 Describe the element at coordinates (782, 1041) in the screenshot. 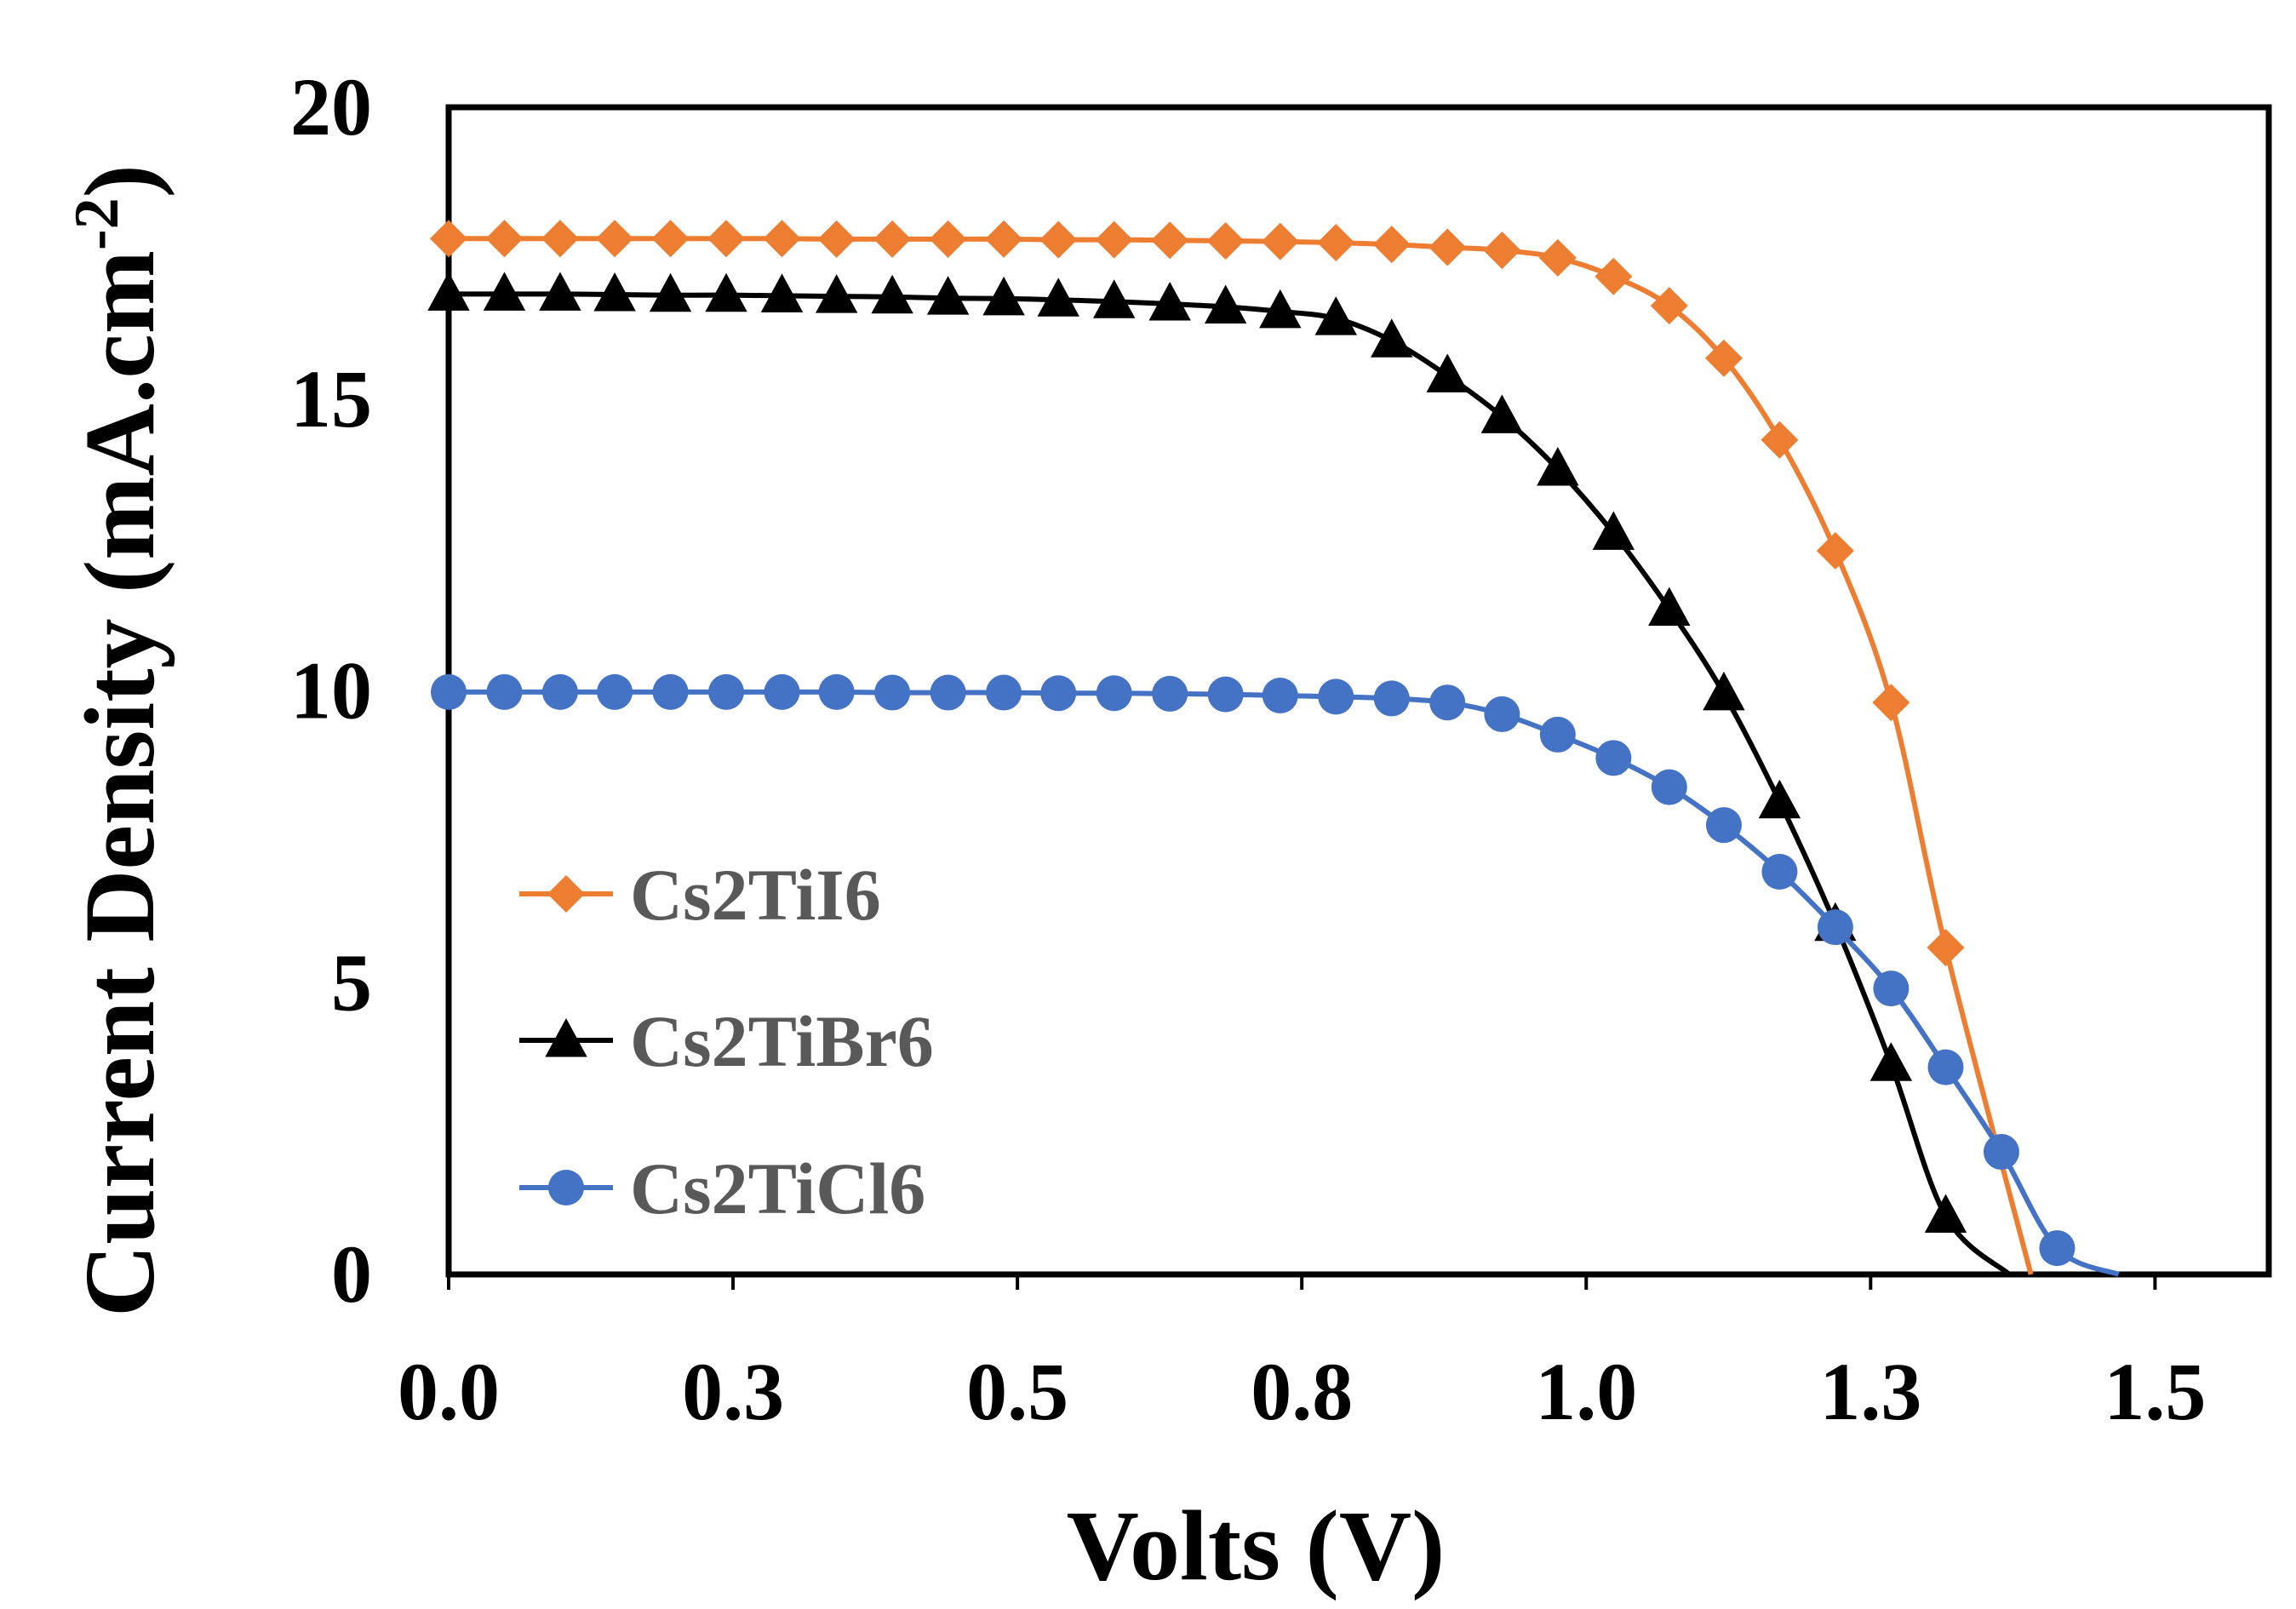

I see `legend-label-cs2tibr6: Cs2TiBr6` at that location.